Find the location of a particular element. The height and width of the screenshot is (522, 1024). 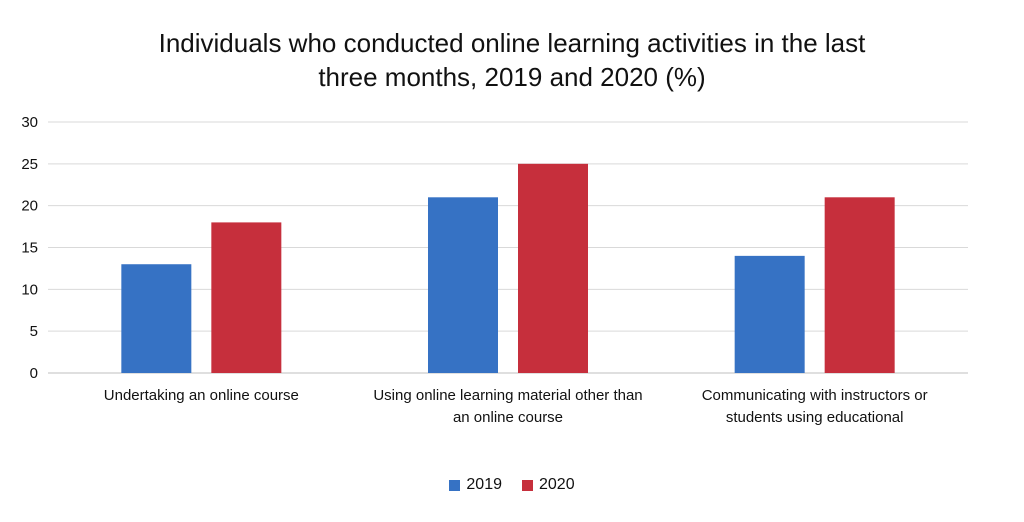

y-tick-label: 20 is located at coordinates (29, 206).